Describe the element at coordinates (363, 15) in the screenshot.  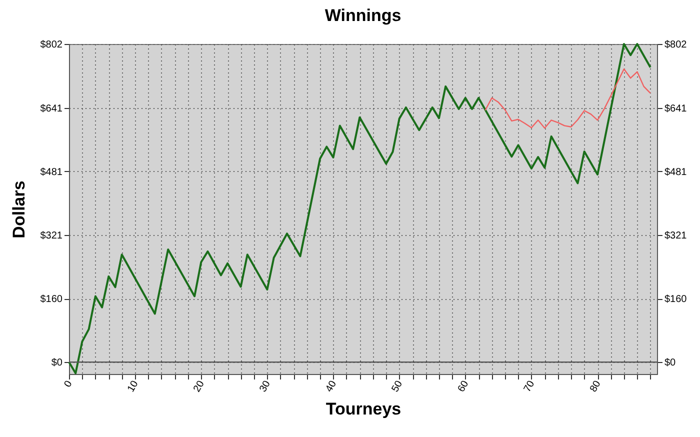
I see `chart-title: Winnings` at that location.